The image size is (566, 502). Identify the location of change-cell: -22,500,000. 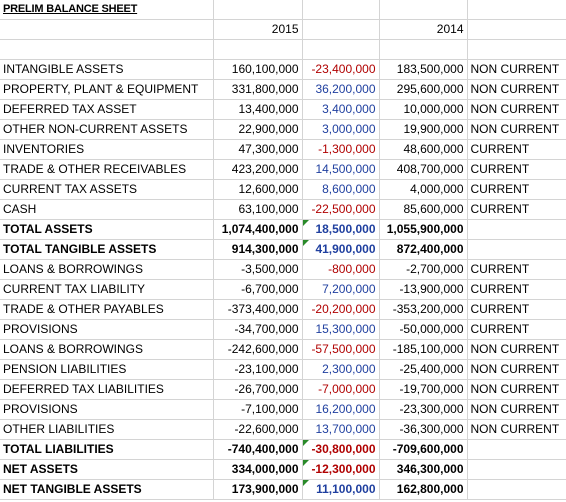
(341, 209).